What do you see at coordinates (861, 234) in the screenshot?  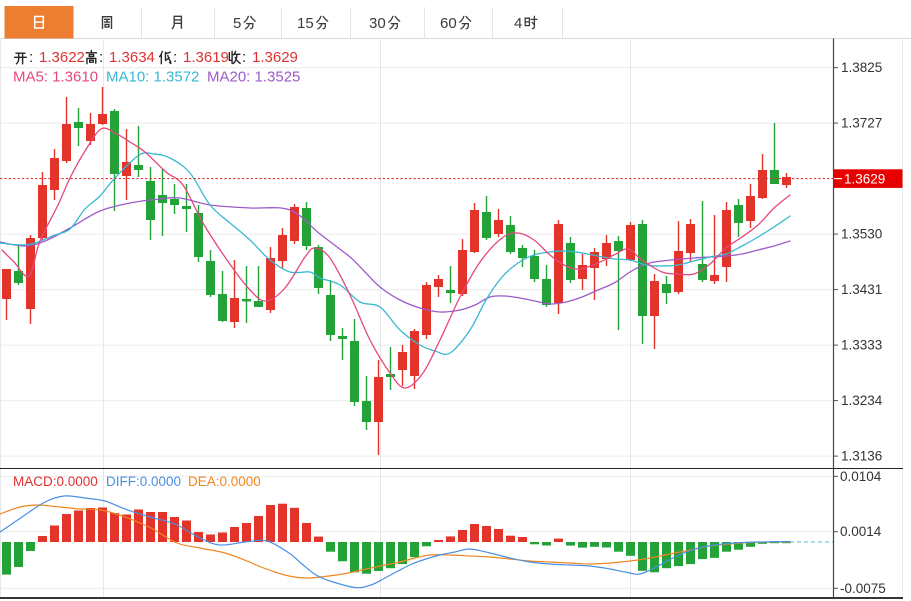 I see `svg-text: 1.3530` at bounding box center [861, 234].